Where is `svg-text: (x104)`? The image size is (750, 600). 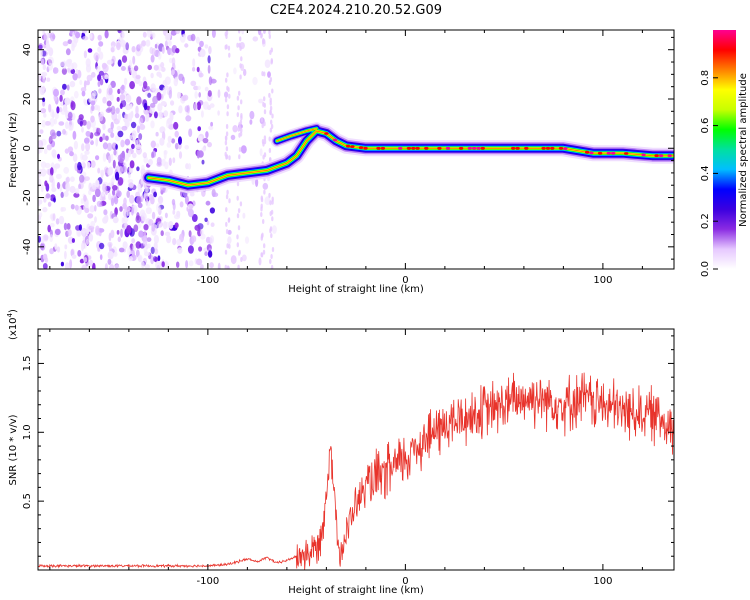
svg-text: (x104) is located at coordinates (12, 324).